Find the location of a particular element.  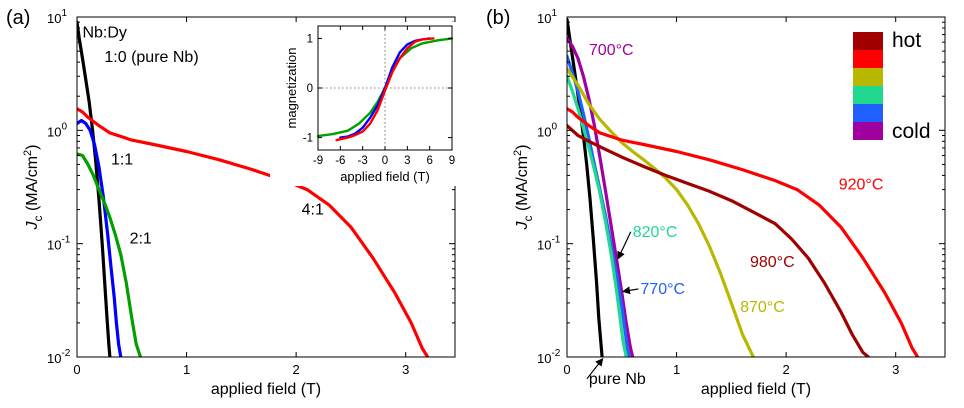

inset-y-tick-label: 0 is located at coordinates (310, 89).